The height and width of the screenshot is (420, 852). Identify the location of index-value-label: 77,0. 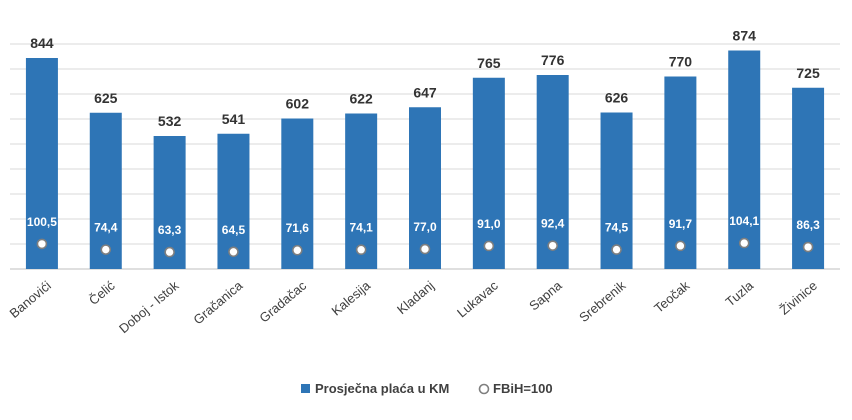
(425, 227).